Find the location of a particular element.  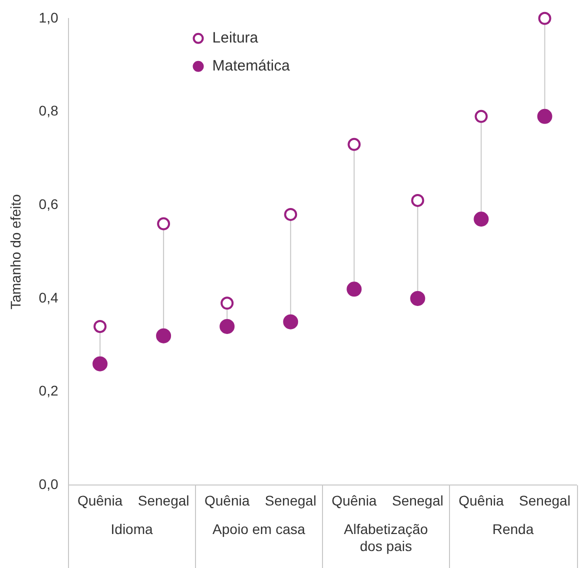

legend-label: Matemática is located at coordinates (251, 66).